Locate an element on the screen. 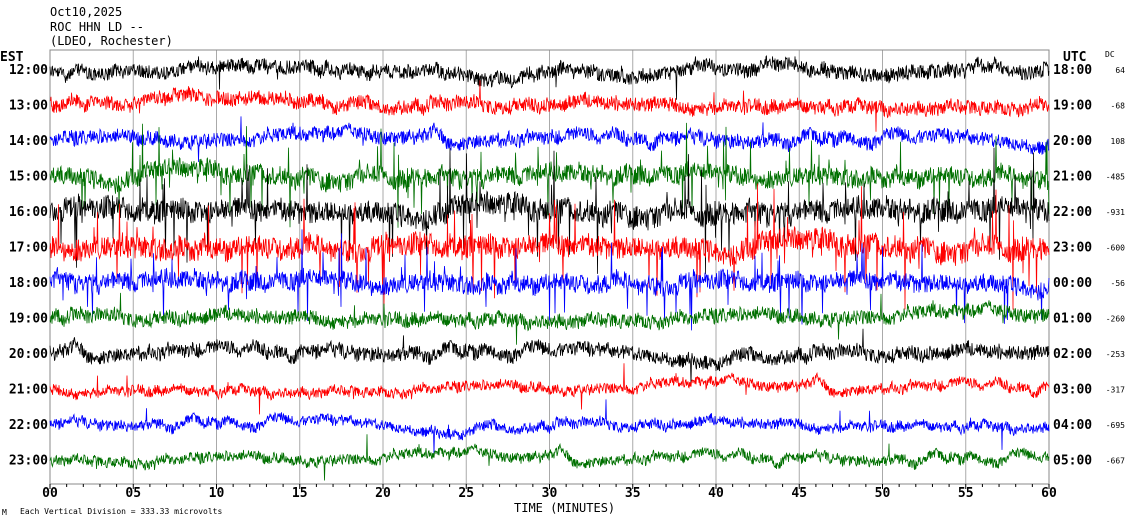 The image size is (1130, 519). x-tick-label: 40 is located at coordinates (716, 493).